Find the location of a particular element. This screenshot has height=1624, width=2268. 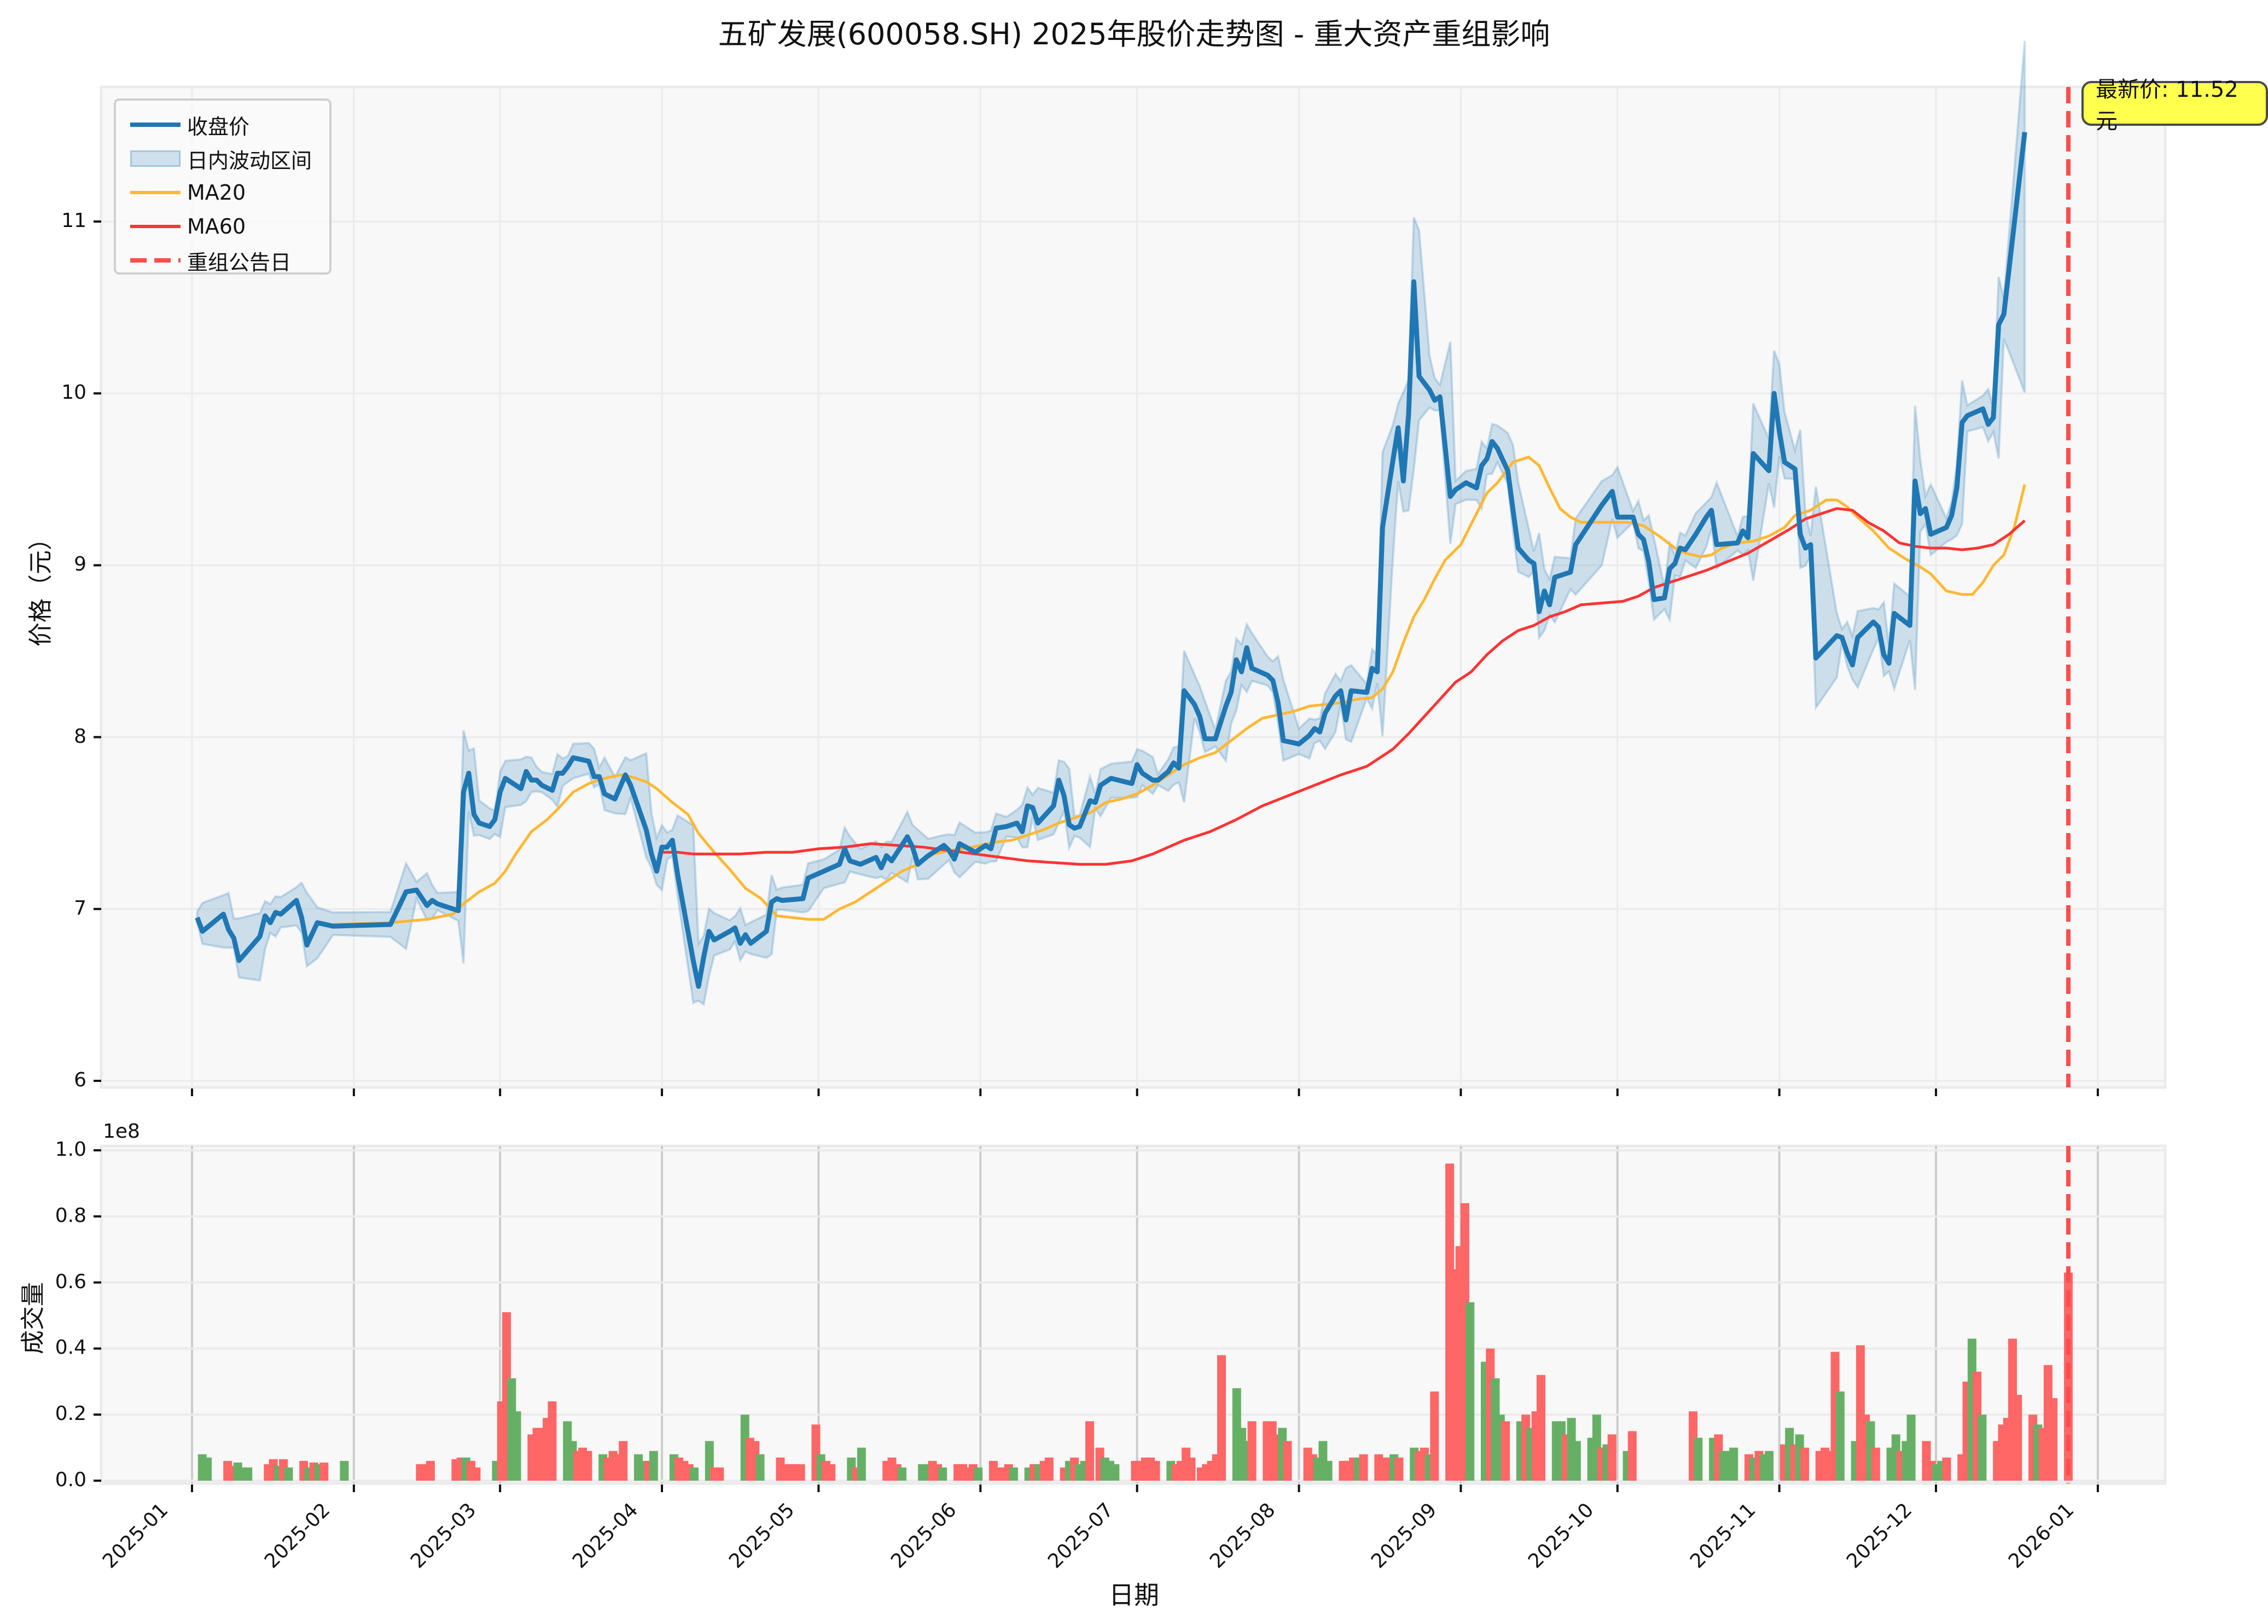

price-tick-label: 11 is located at coordinates (73, 220).